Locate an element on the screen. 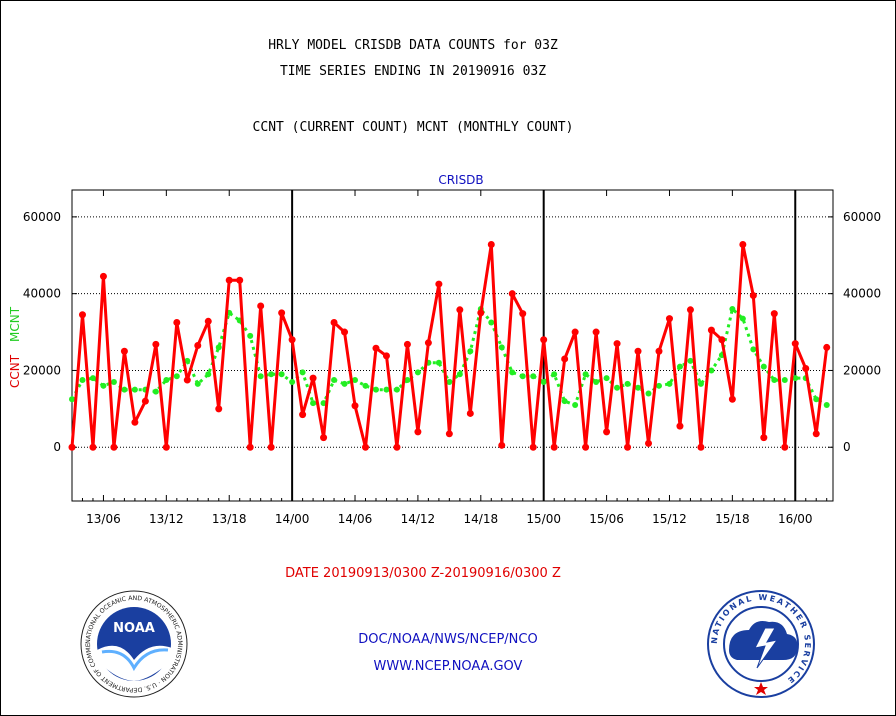  x-tick-label: 16/00 is located at coordinates (795, 519).